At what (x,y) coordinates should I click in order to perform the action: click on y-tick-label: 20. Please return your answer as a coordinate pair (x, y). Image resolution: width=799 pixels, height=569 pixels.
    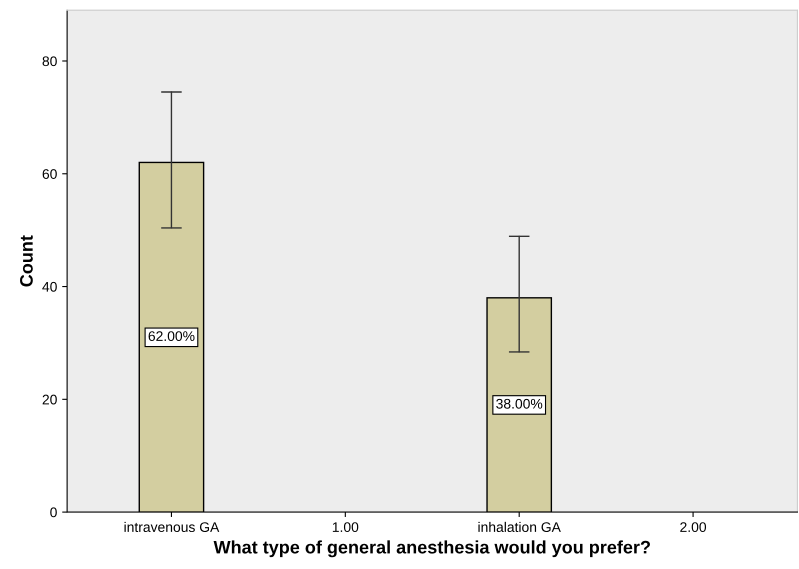
    Looking at the image, I should click on (49, 399).